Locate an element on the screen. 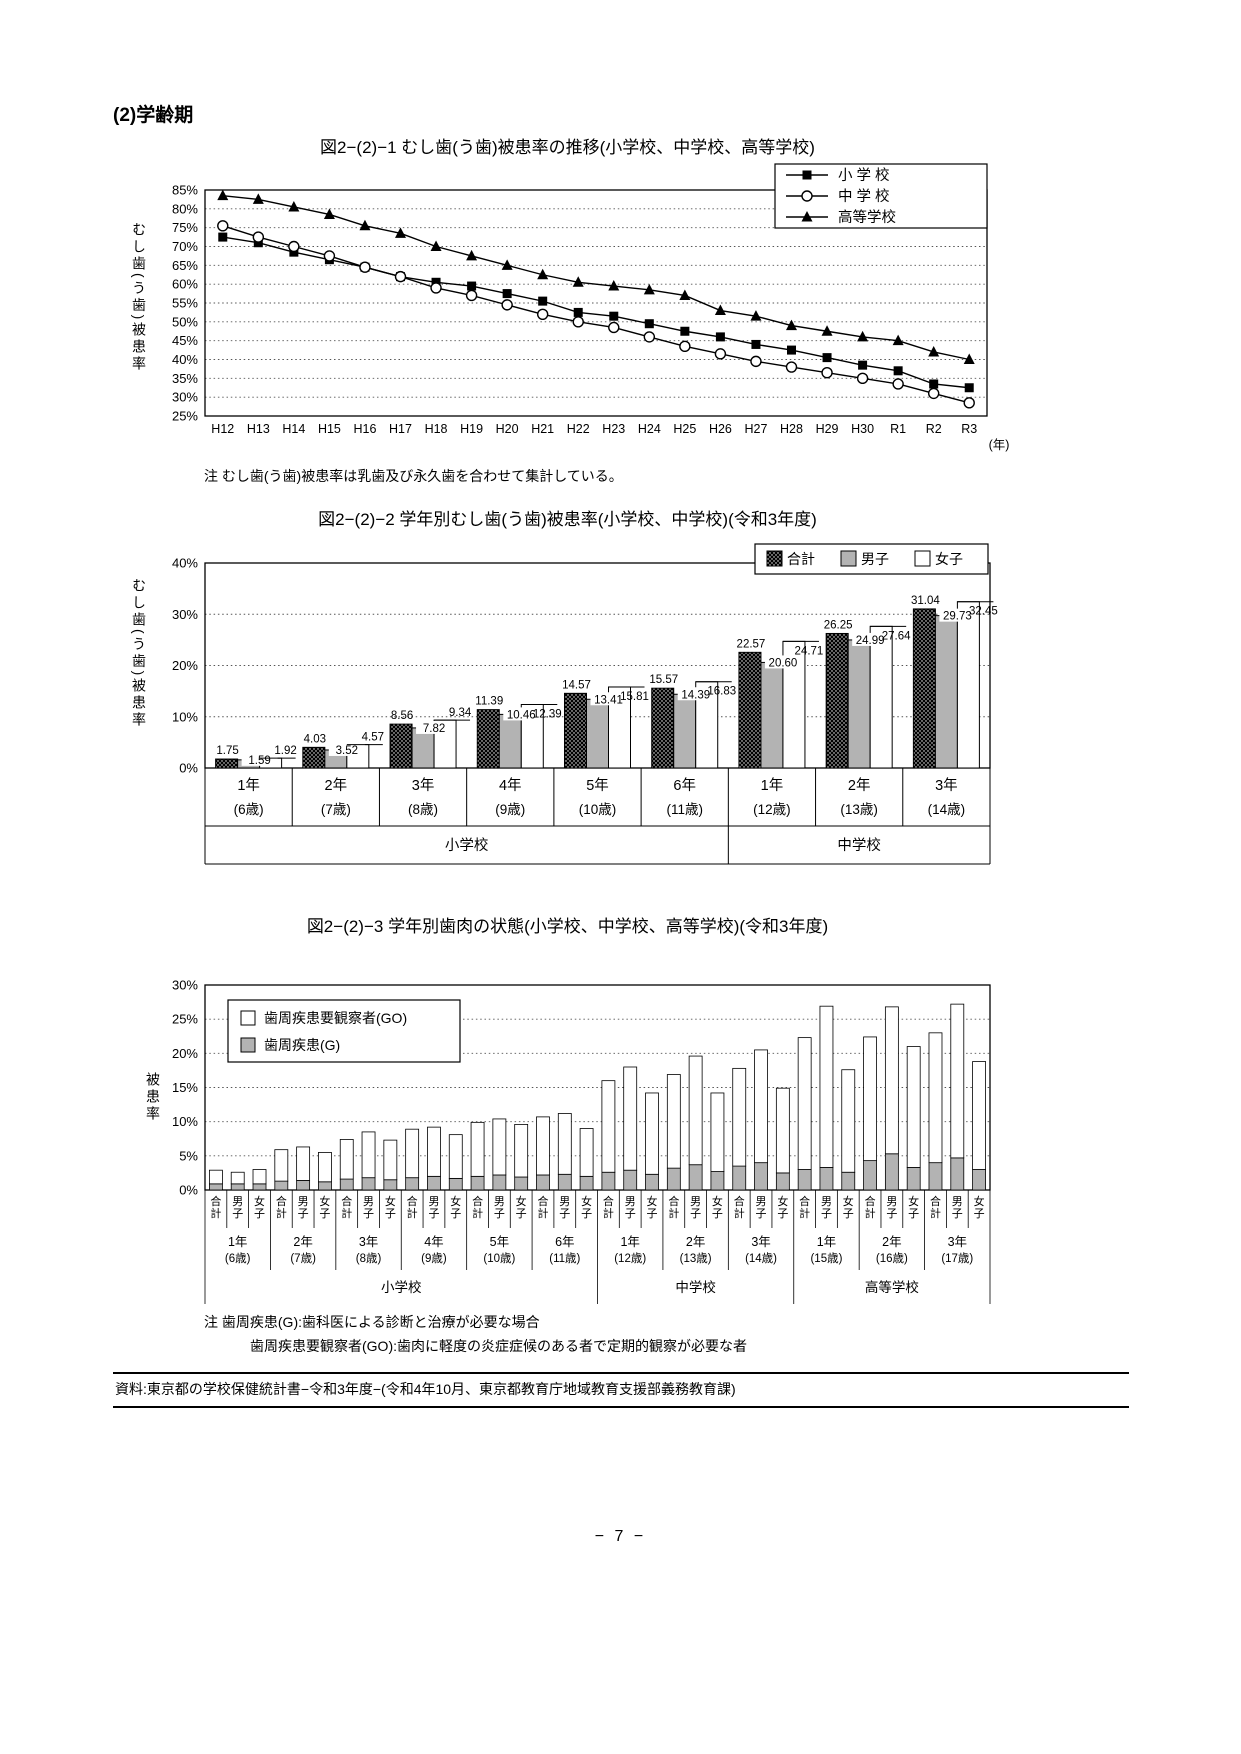 Image resolution: width=1241 pixels, height=1754 pixels. legend-label: 合計 is located at coordinates (801, 559).